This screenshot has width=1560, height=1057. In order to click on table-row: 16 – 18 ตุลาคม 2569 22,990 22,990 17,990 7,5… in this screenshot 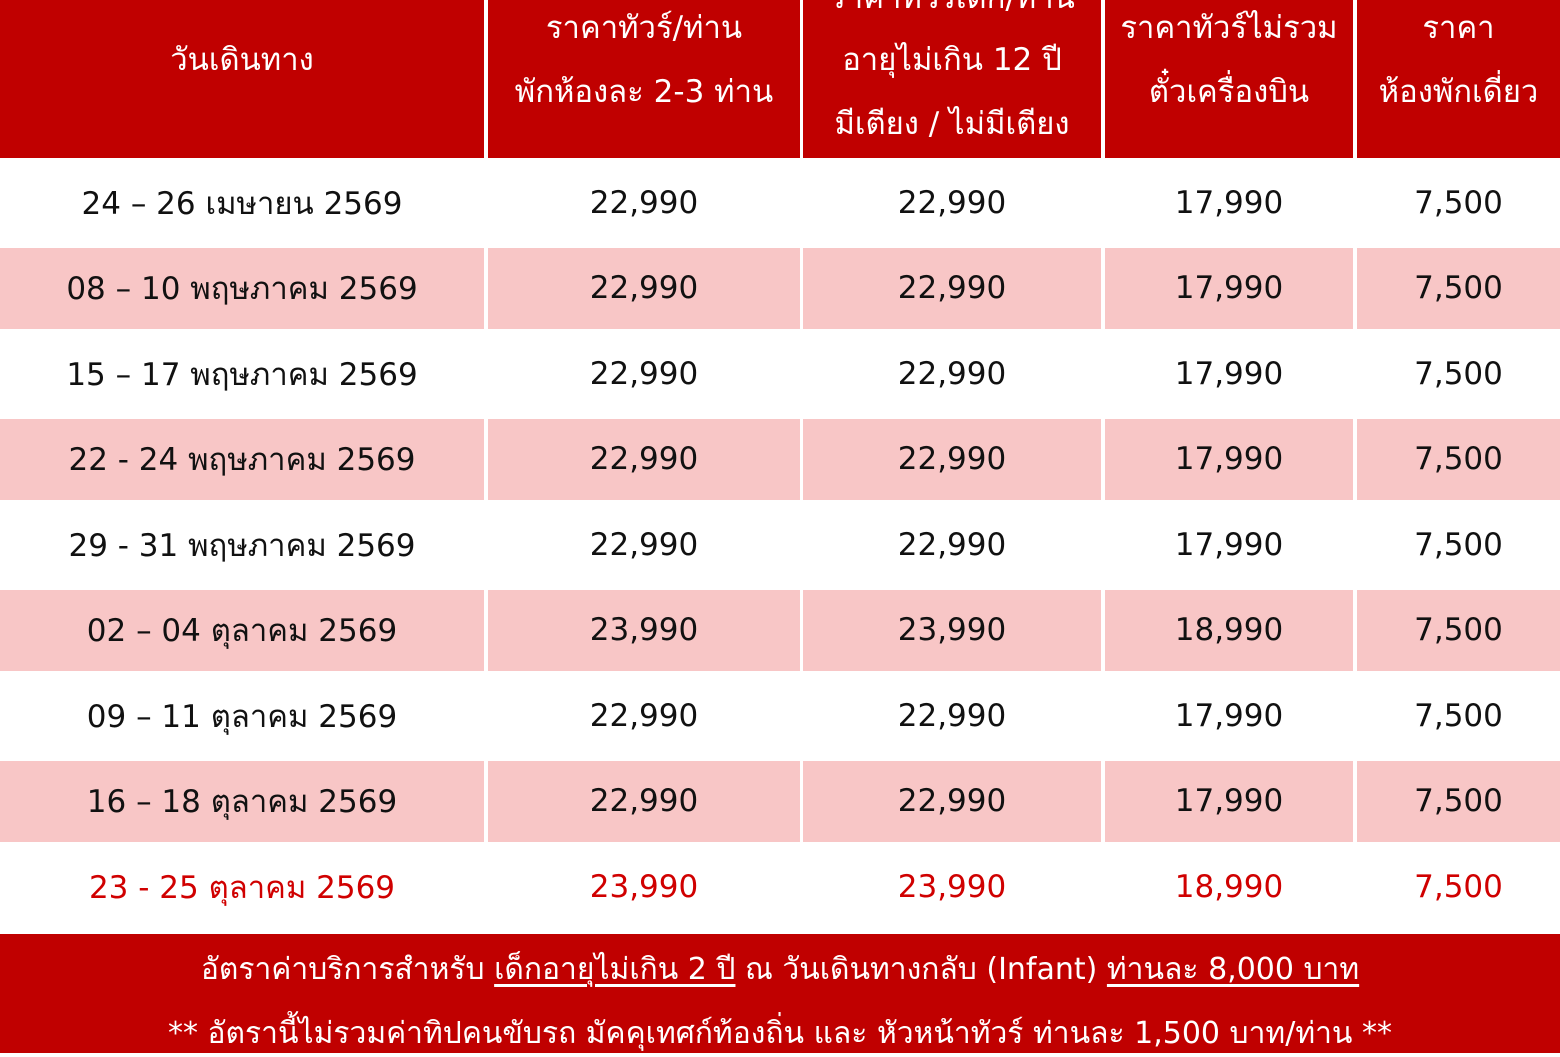, I will do `click(780, 801)`.